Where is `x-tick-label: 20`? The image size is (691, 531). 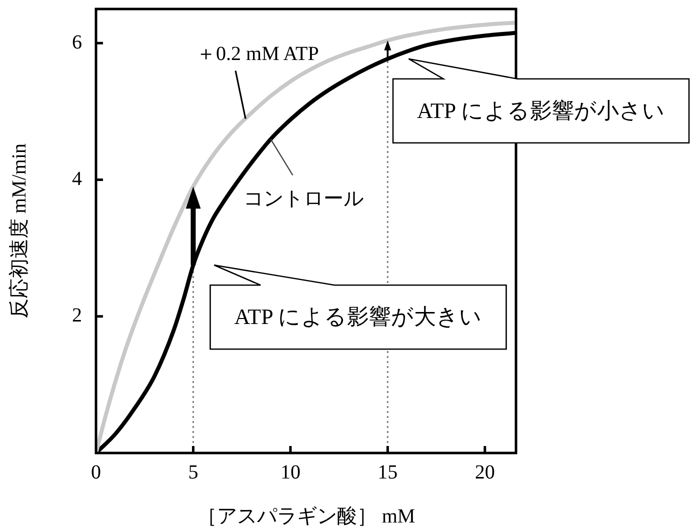
x-tick-label: 20 is located at coordinates (484, 472).